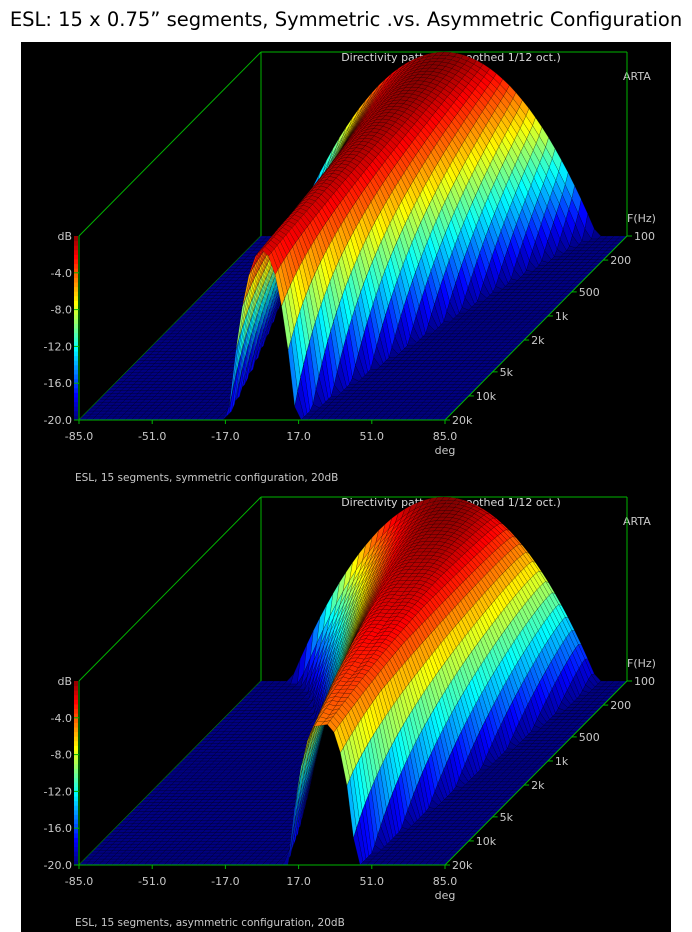 The image size is (692, 932). What do you see at coordinates (641, 218) in the screenshot?
I see `freq-axis-label: F(Hz)` at bounding box center [641, 218].